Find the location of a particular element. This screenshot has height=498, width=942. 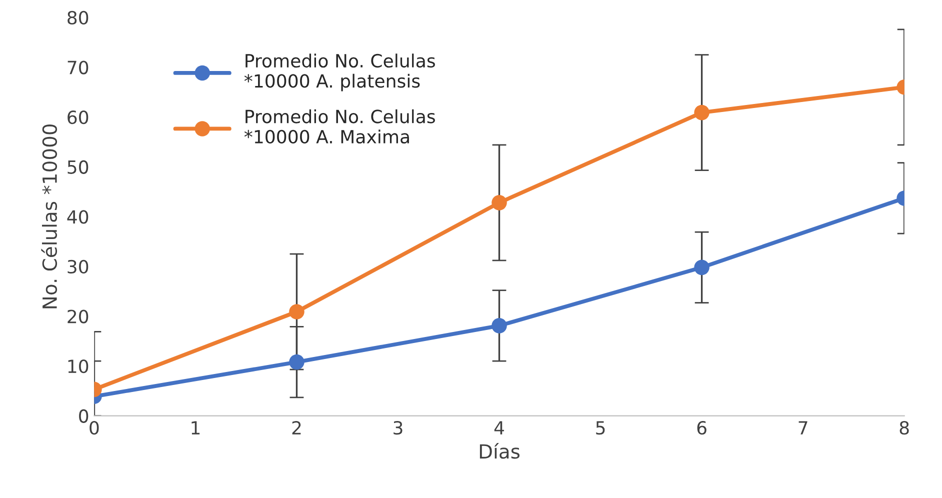

y-tick-label: 60 is located at coordinates (78, 117).